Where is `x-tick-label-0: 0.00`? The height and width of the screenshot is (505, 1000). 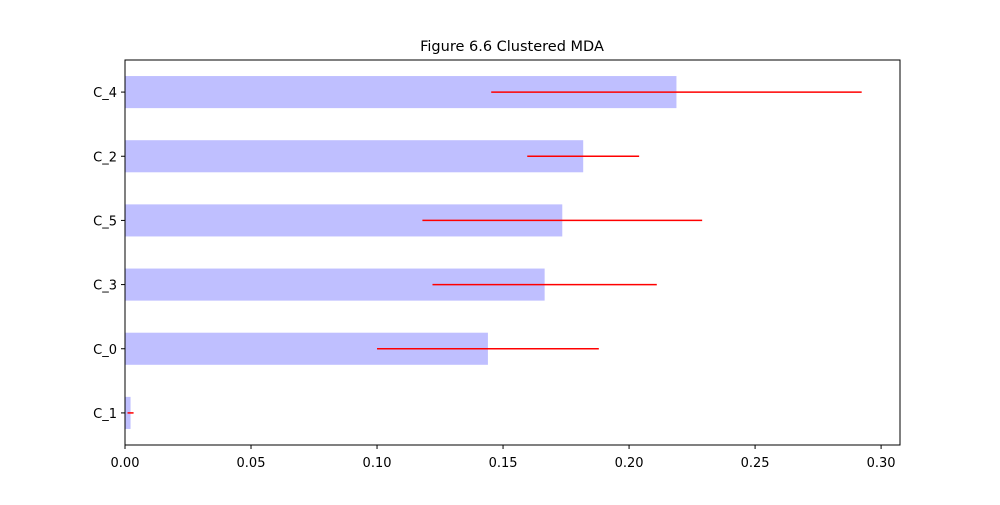 x-tick-label-0: 0.00 is located at coordinates (125, 463).